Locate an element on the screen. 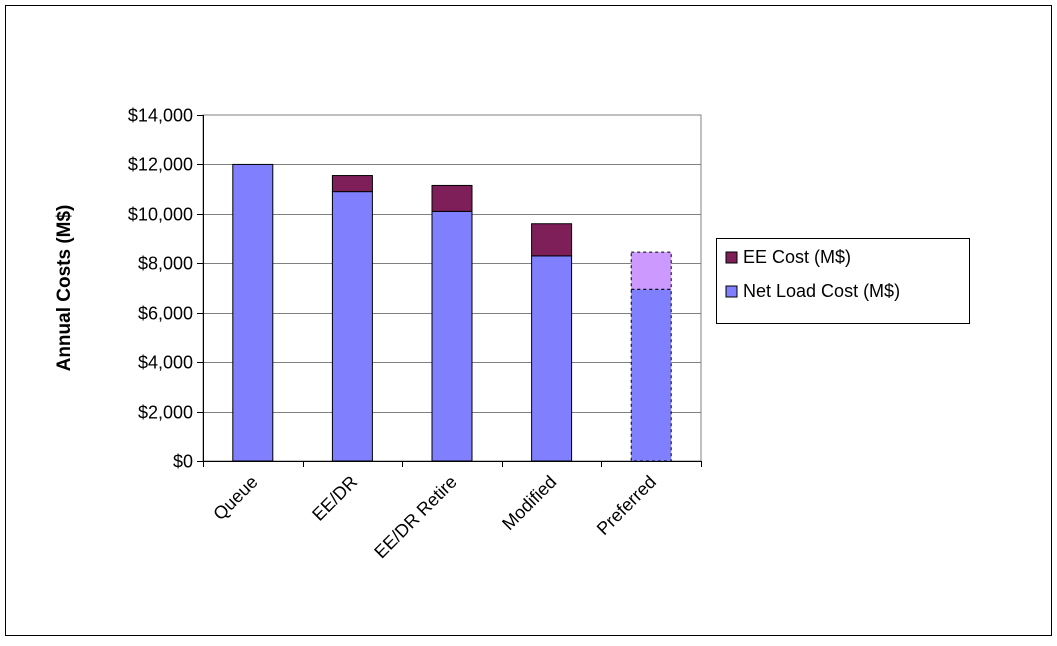  legend: EE Cost (M$) Net Load Cost (M$) is located at coordinates (843, 281).